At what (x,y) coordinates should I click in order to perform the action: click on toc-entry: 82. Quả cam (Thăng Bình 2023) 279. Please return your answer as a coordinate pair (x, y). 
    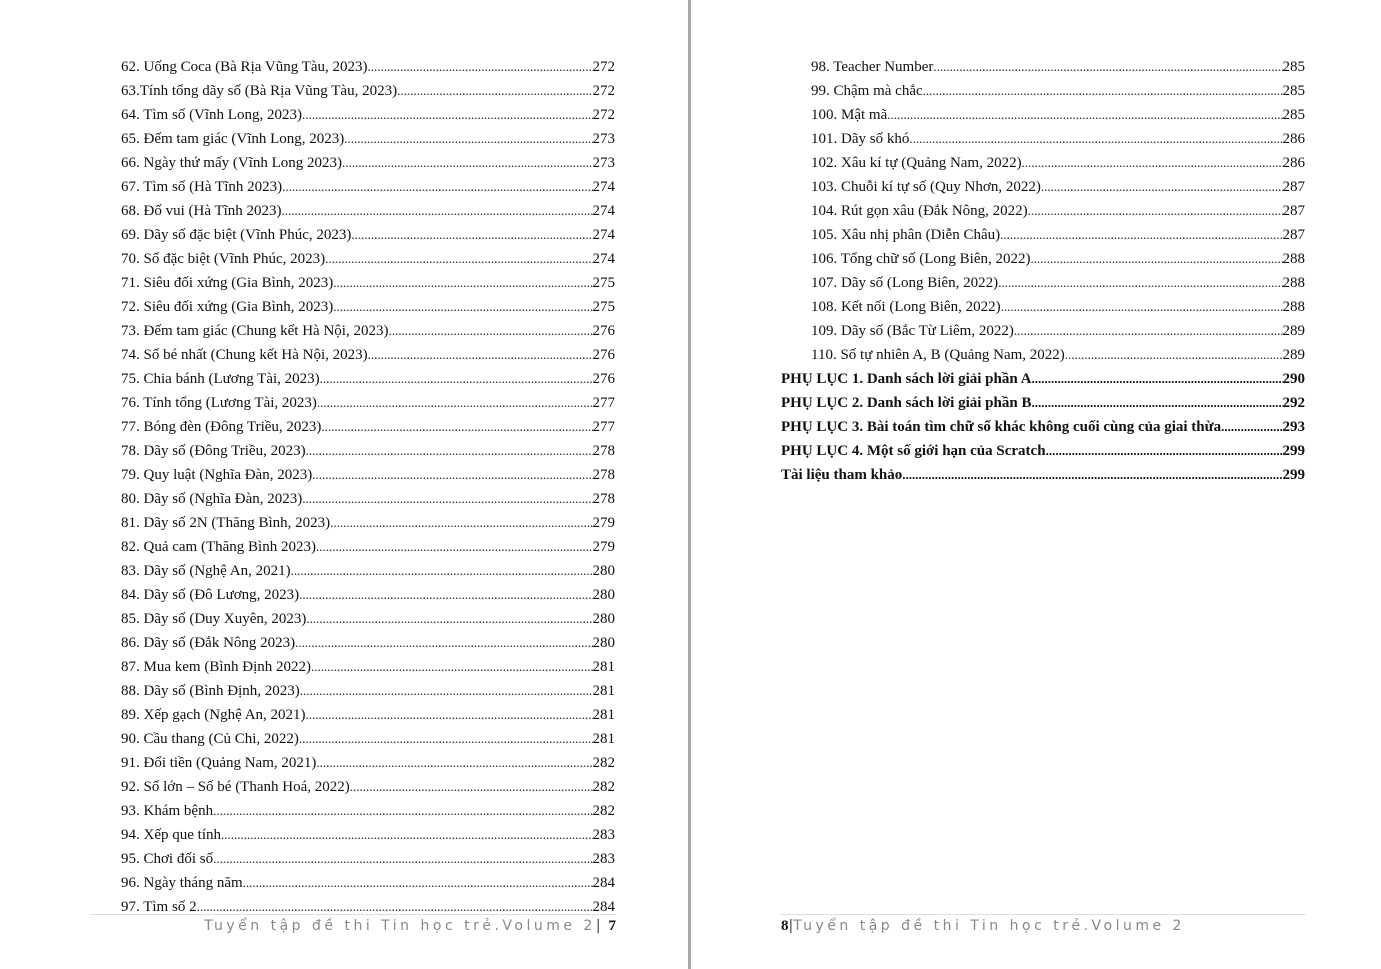
    Looking at the image, I should click on (368, 547).